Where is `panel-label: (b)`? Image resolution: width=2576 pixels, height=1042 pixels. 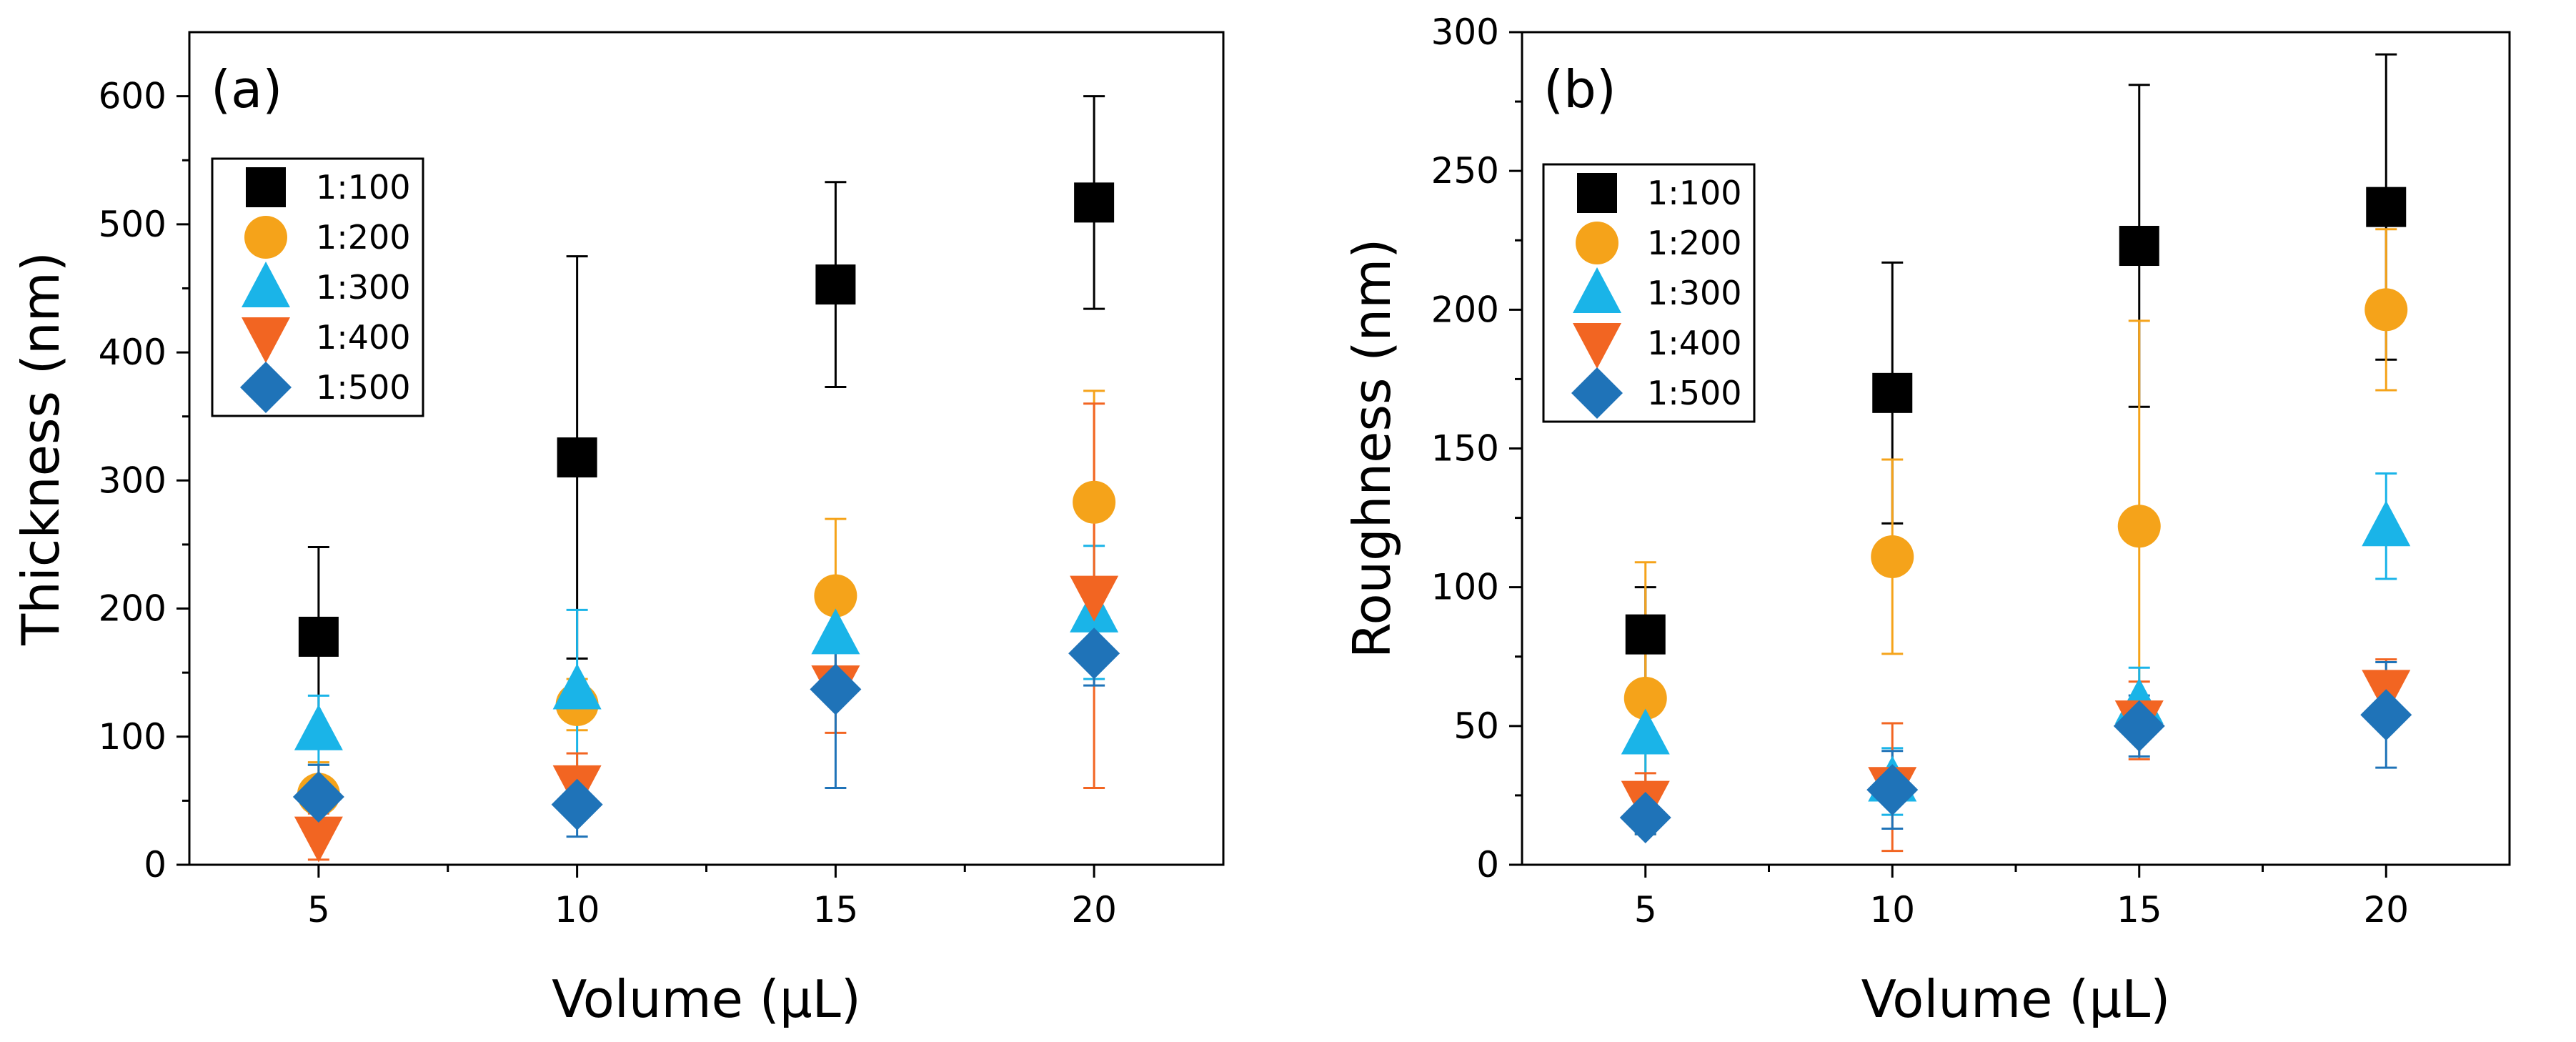
panel-label: (b) is located at coordinates (1579, 89).